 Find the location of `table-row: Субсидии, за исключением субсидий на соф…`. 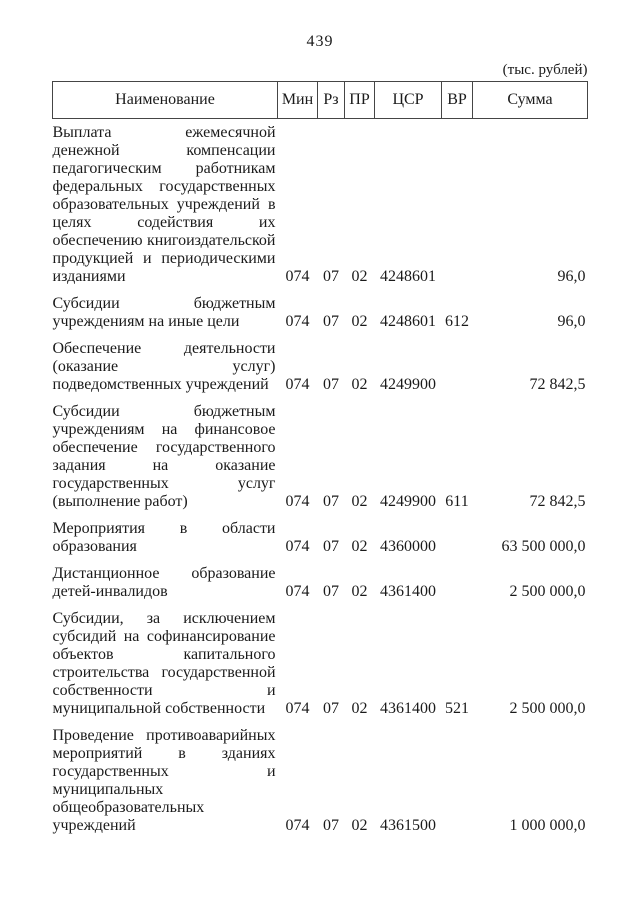

table-row: Субсидии, за исключением субсидий на соф… is located at coordinates (320, 659).